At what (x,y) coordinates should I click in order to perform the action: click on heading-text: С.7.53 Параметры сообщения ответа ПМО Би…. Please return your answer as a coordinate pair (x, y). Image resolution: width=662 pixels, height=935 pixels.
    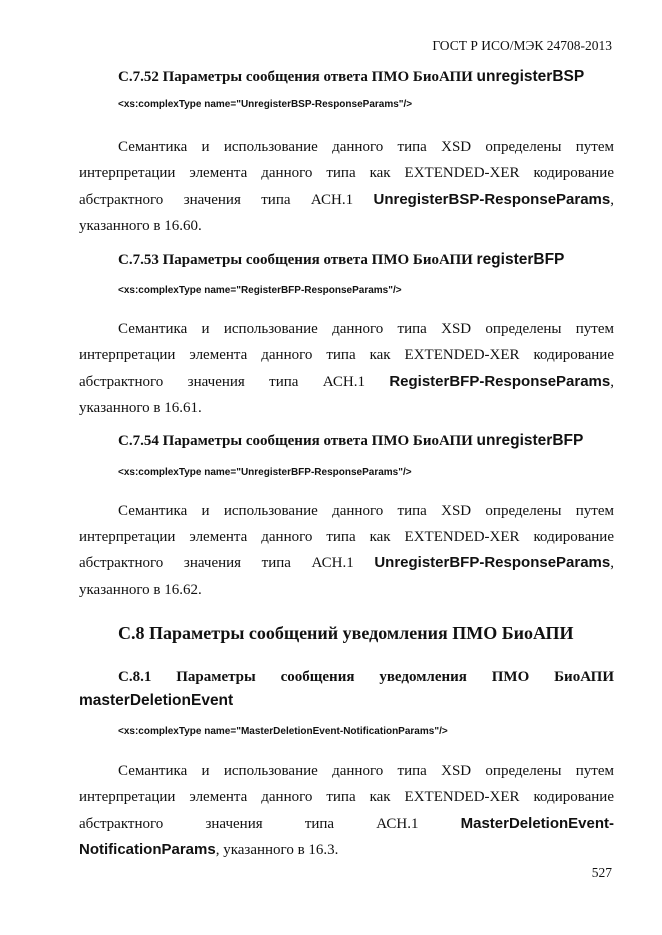
    Looking at the image, I should click on (297, 260).